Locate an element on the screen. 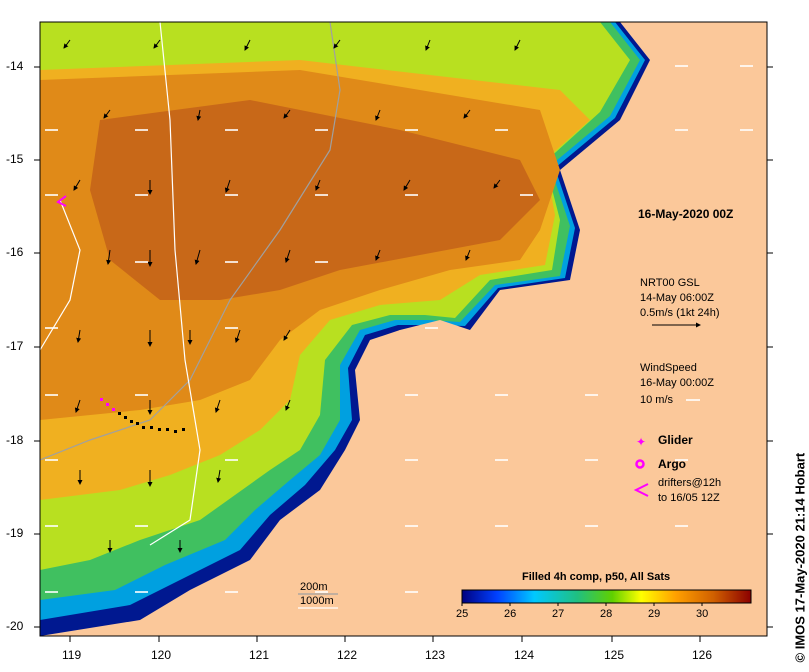 This screenshot has height=672, width=809. lon-tick-126: 126 is located at coordinates (702, 655).